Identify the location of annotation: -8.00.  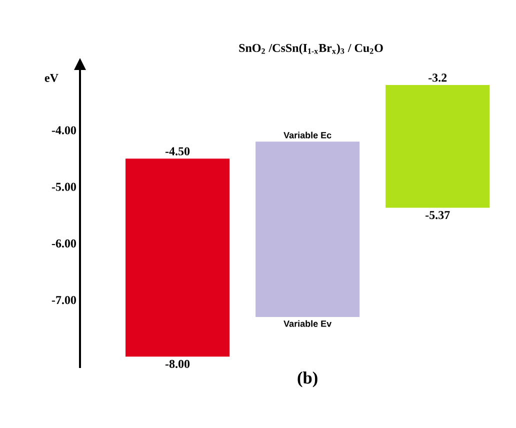
(177, 364).